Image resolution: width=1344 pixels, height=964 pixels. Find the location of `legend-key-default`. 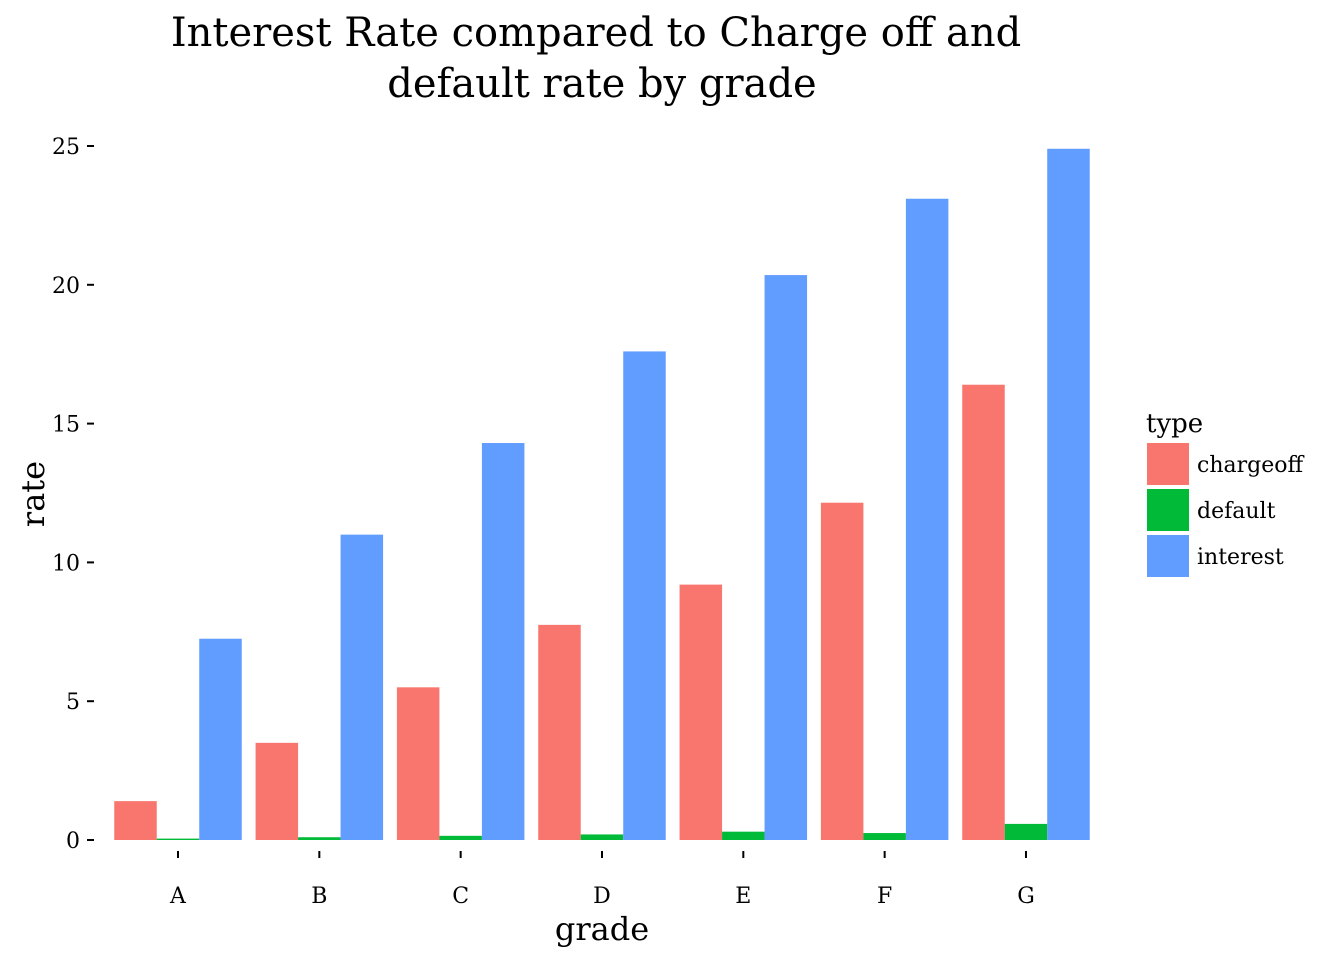

legend-key-default is located at coordinates (1168, 510).